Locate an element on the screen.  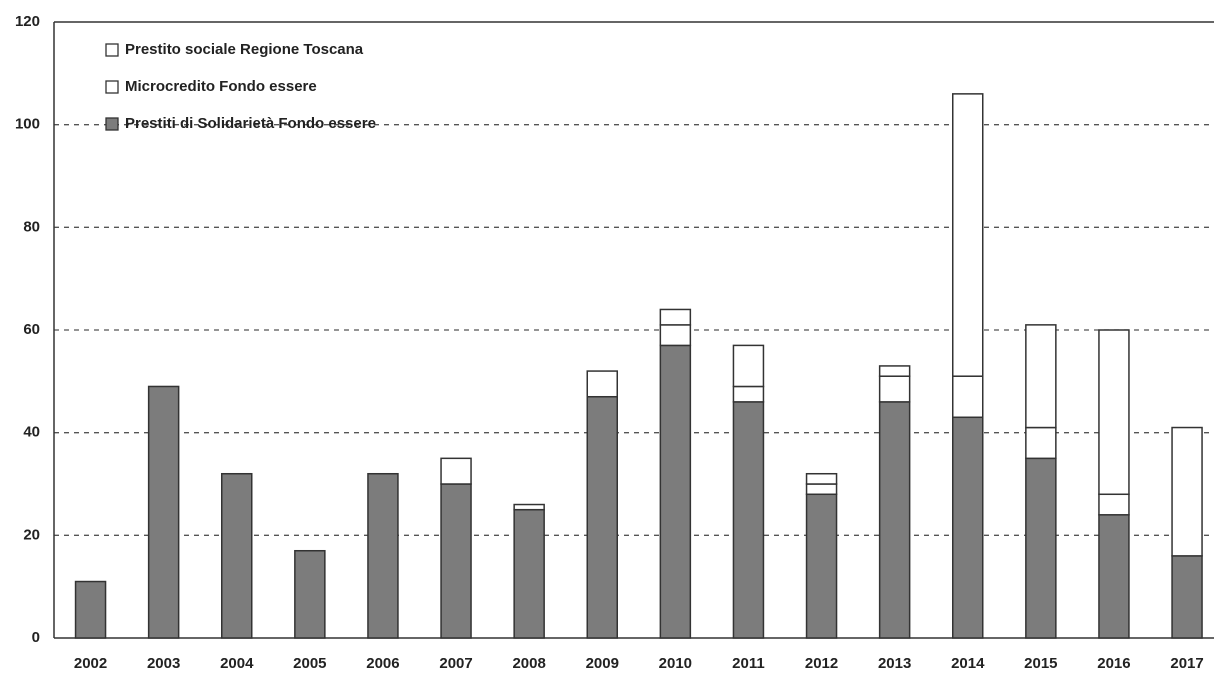
y-tick-label: 100 is located at coordinates (27, 124).